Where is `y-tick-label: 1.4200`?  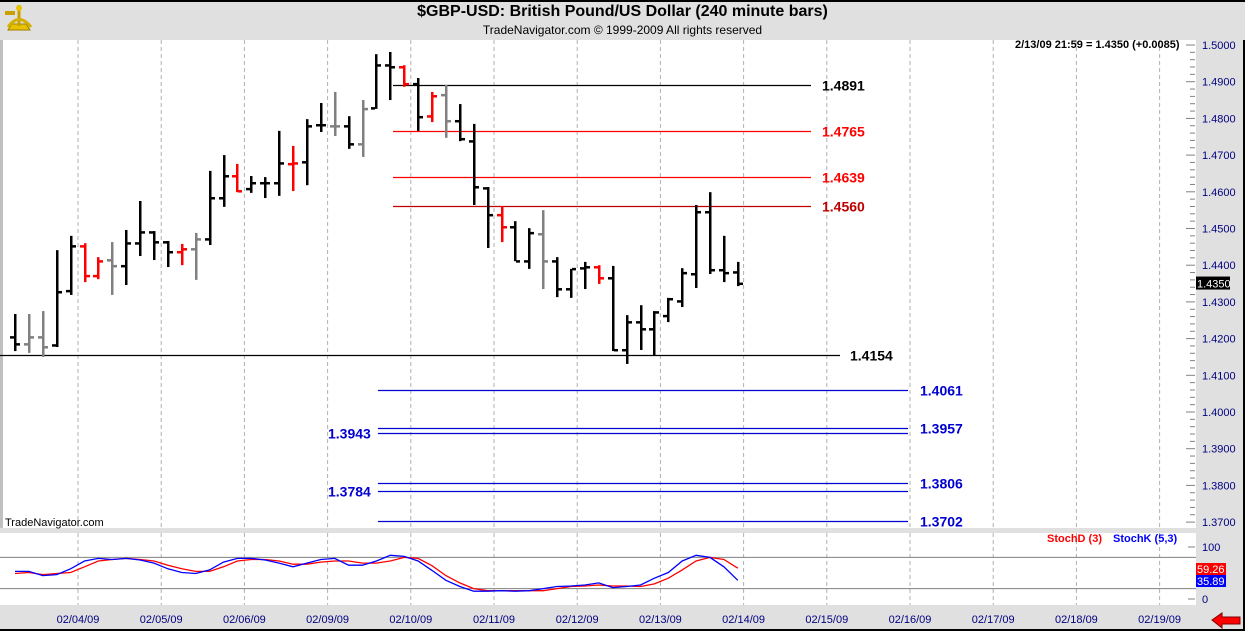 y-tick-label: 1.4200 is located at coordinates (1219, 340).